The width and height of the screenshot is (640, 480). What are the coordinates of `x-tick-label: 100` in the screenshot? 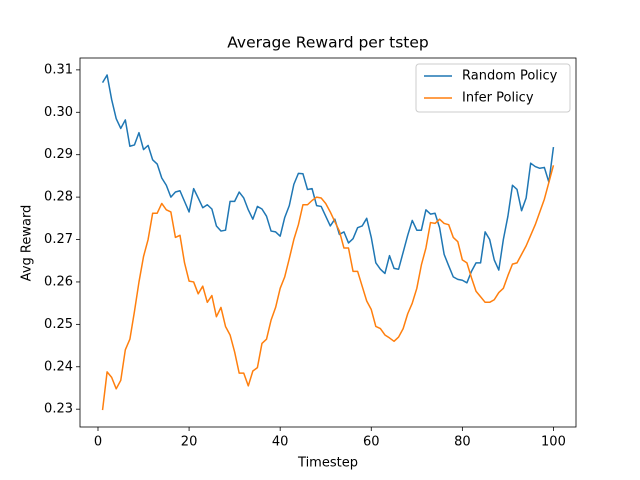 It's located at (553, 442).